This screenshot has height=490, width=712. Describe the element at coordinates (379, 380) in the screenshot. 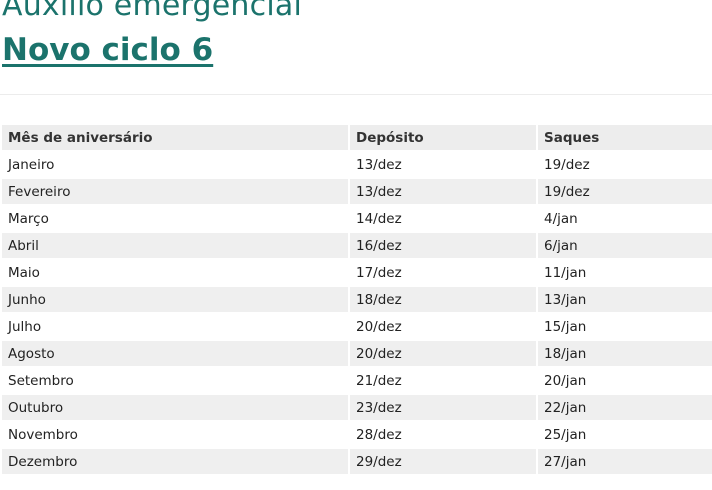

I see `deposit-cell: 21/dez` at that location.